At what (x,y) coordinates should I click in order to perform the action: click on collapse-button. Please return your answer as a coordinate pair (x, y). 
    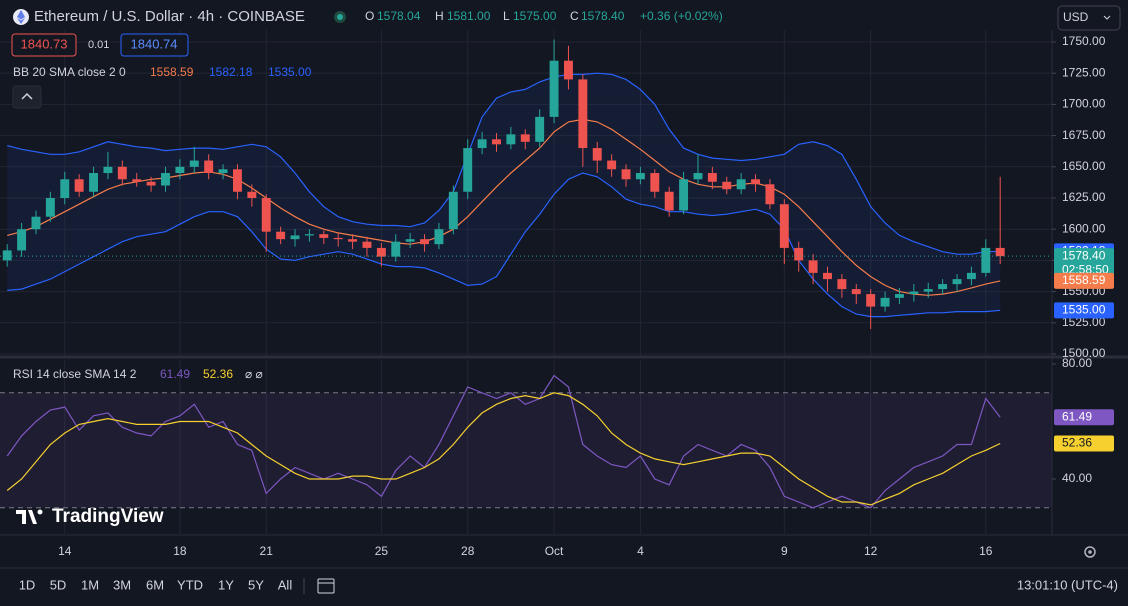
    Looking at the image, I should click on (27, 97).